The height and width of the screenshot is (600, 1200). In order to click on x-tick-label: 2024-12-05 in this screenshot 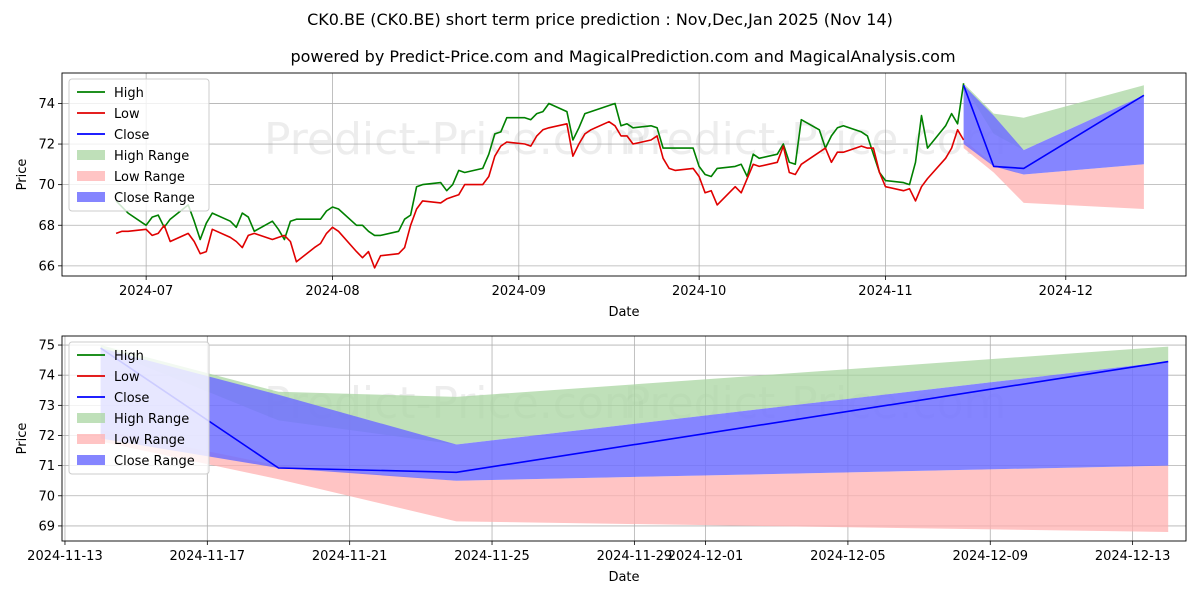, I will do `click(848, 556)`.